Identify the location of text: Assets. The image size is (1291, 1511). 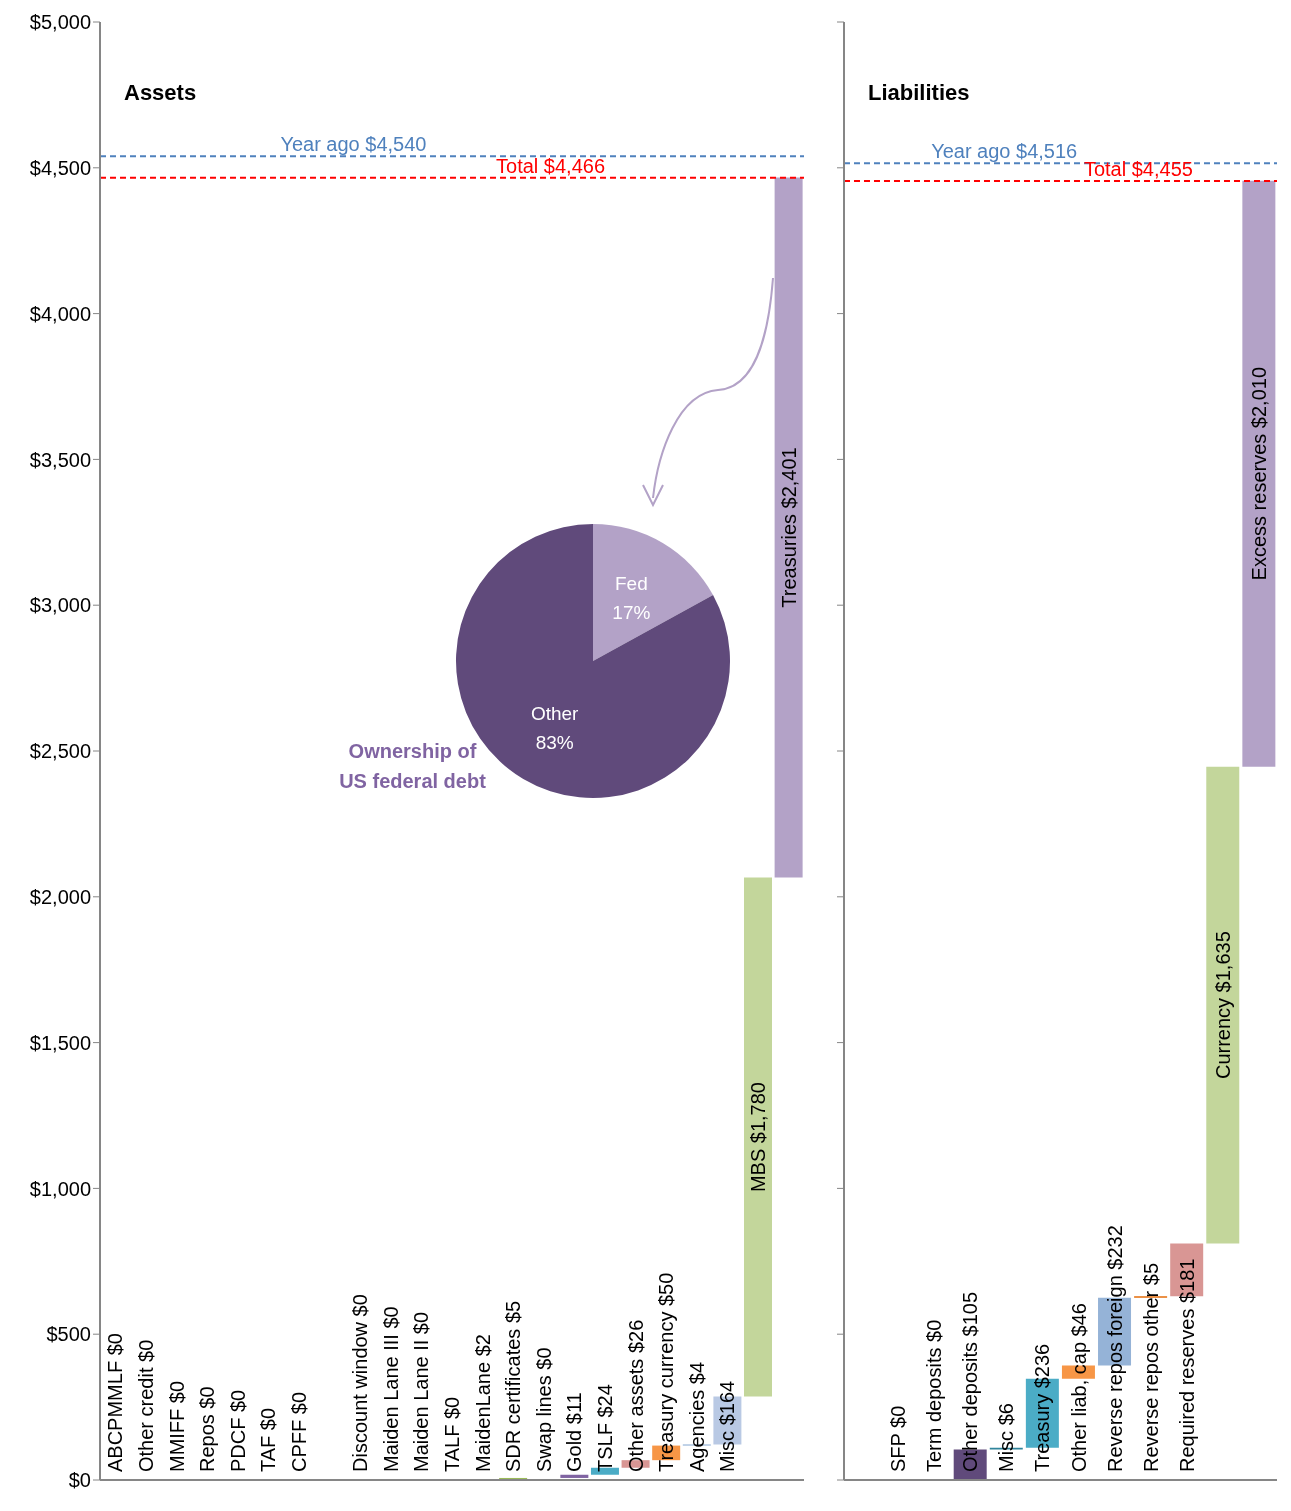
(160, 92).